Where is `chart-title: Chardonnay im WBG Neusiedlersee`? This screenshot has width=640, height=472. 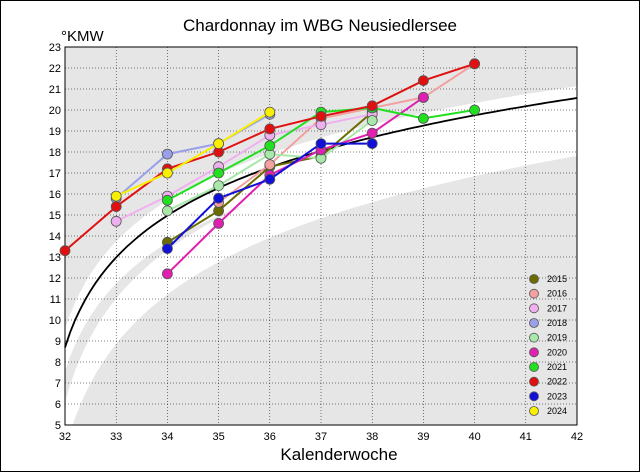 chart-title: Chardonnay im WBG Neusiedlersee is located at coordinates (320, 25).